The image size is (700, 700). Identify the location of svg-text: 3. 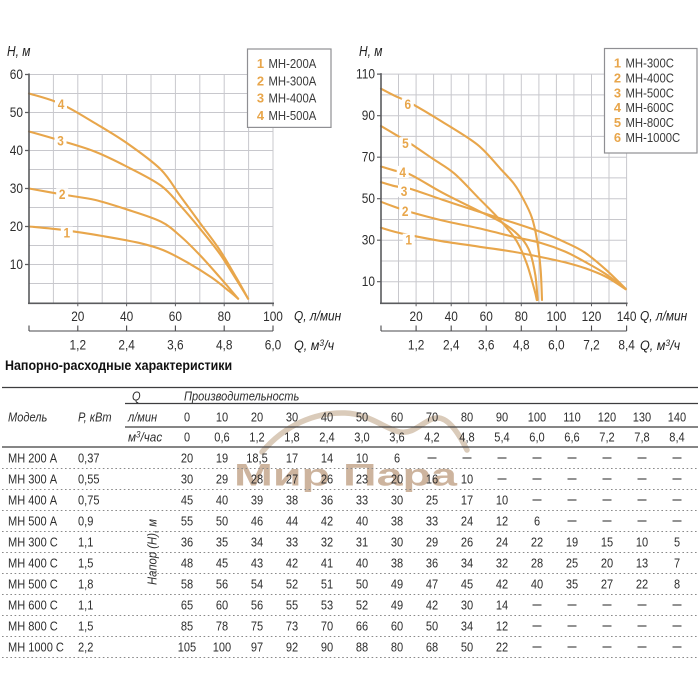
(60, 141).